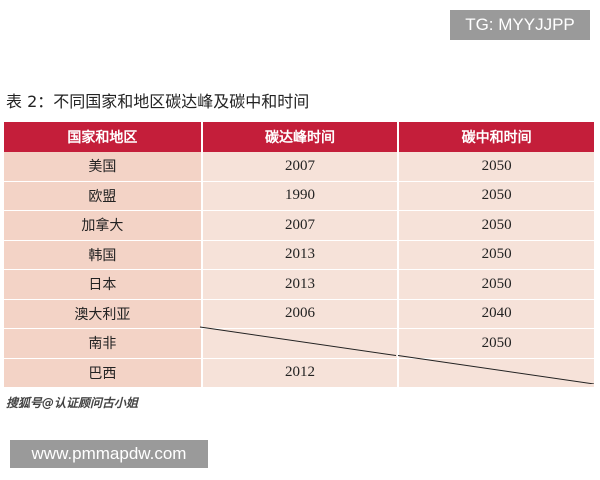  I want to click on region-cell: 欧盟, so click(102, 196).